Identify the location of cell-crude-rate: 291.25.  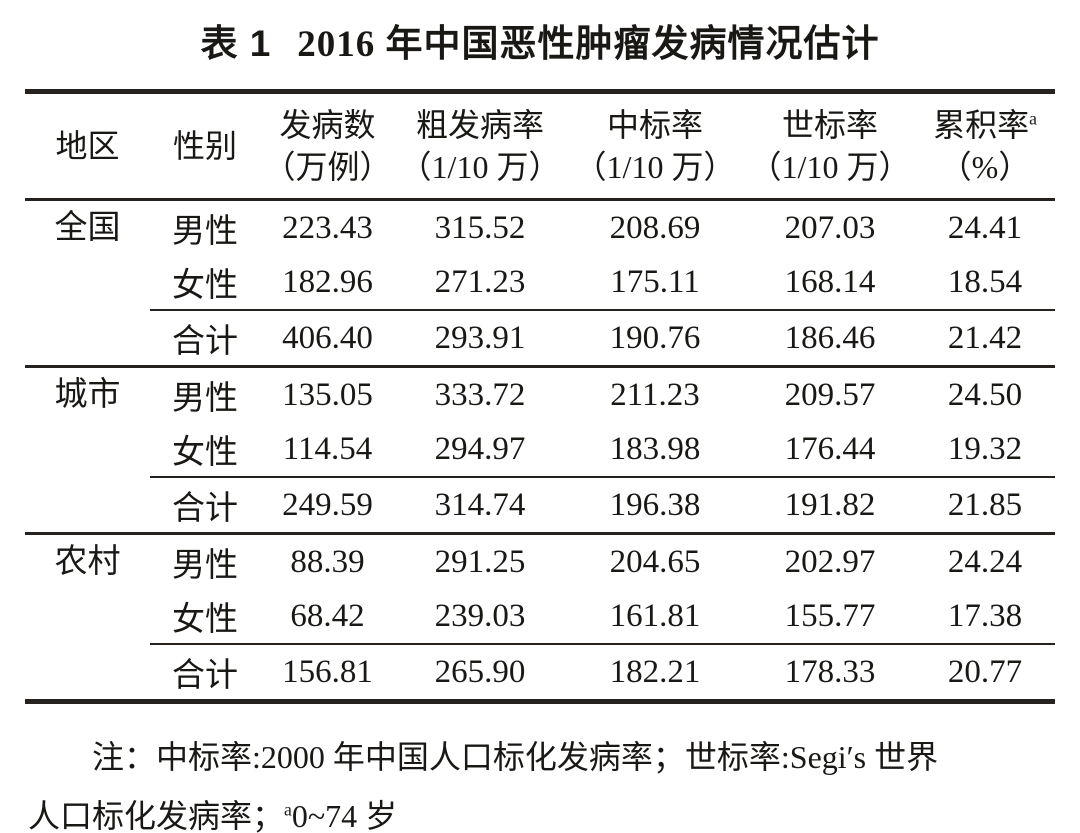
(480, 560).